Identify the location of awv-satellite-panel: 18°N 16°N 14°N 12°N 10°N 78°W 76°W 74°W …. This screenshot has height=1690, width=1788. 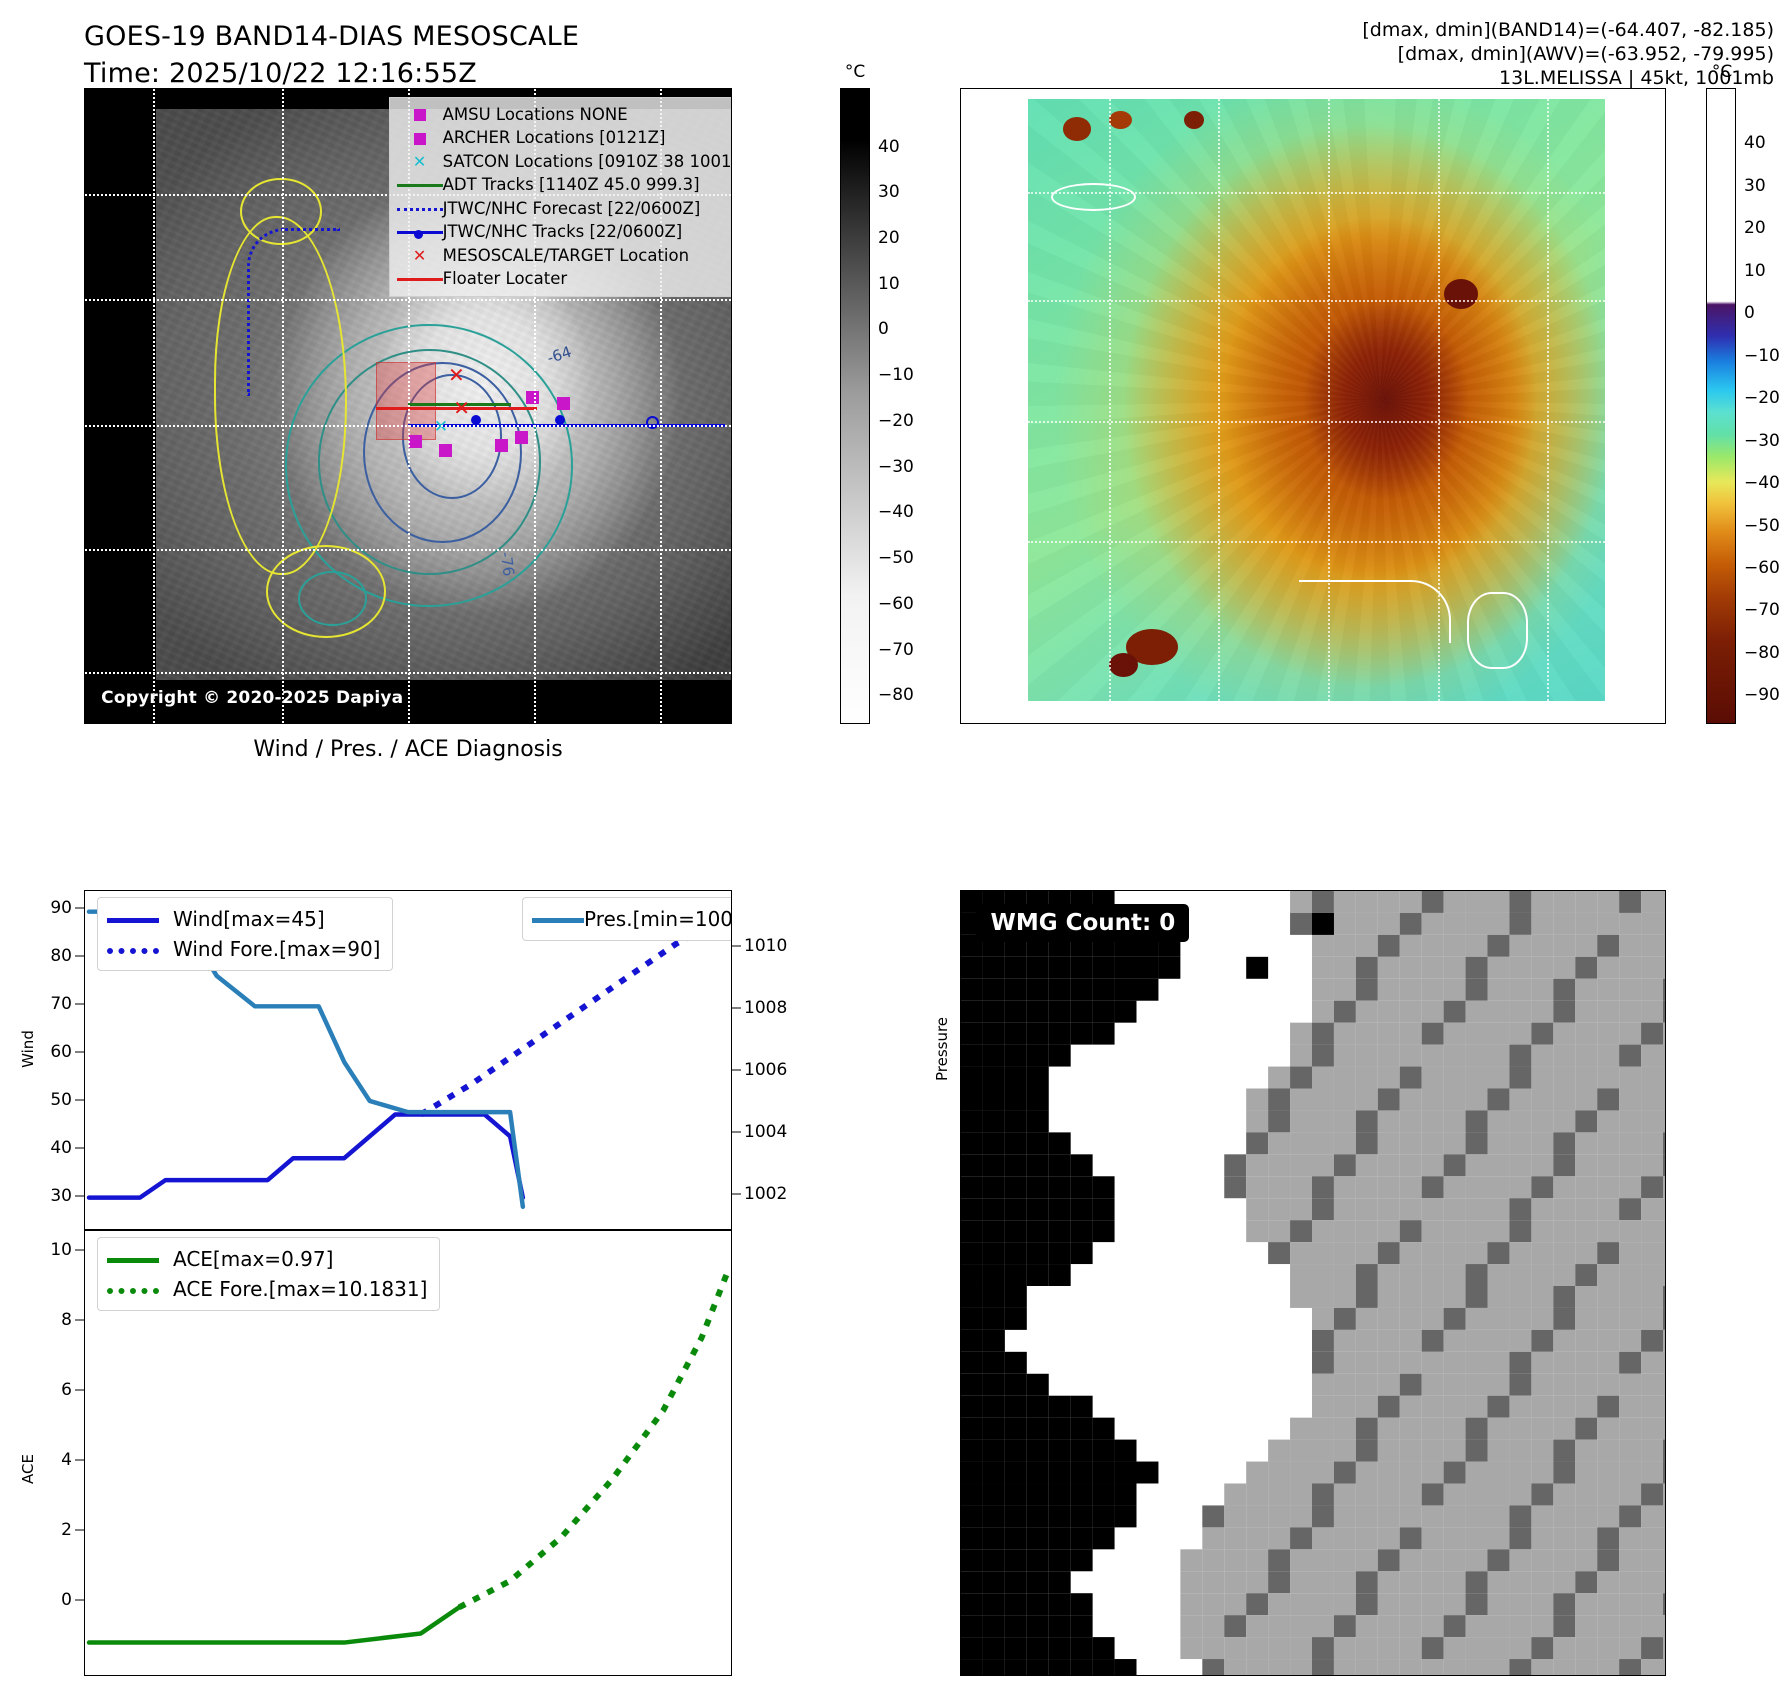
(1313, 406).